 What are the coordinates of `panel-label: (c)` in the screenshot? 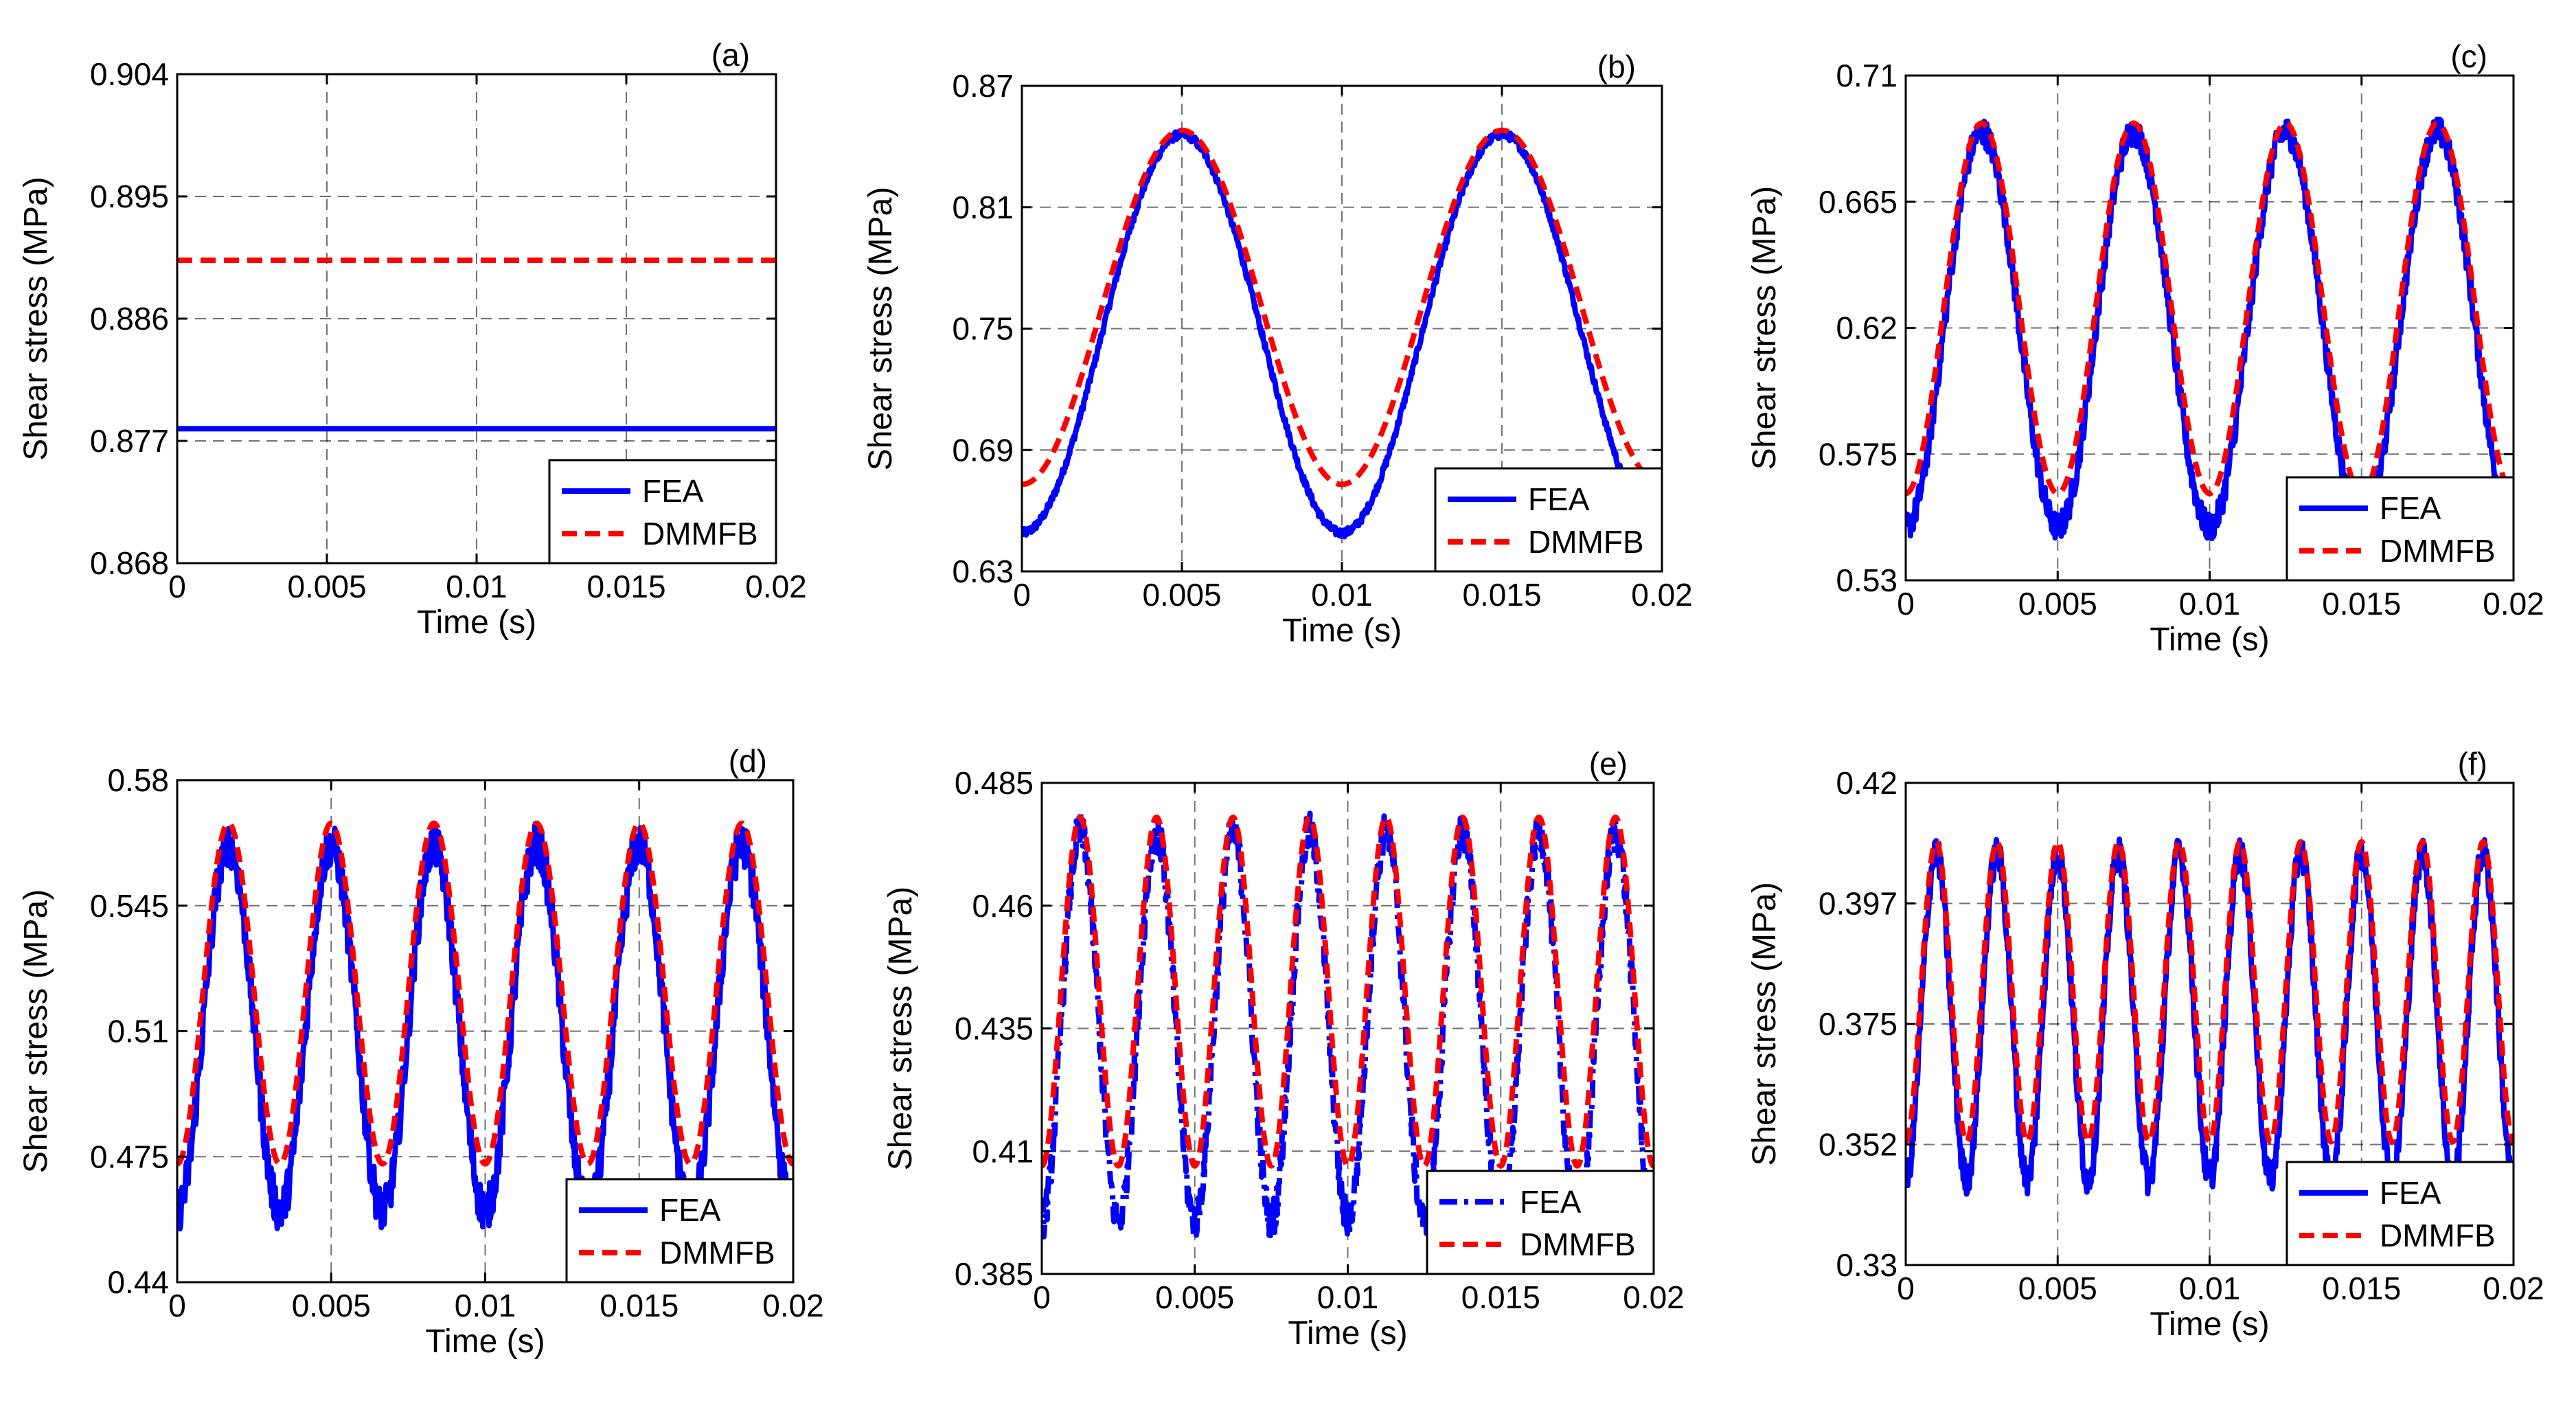 It's located at (2468, 56).